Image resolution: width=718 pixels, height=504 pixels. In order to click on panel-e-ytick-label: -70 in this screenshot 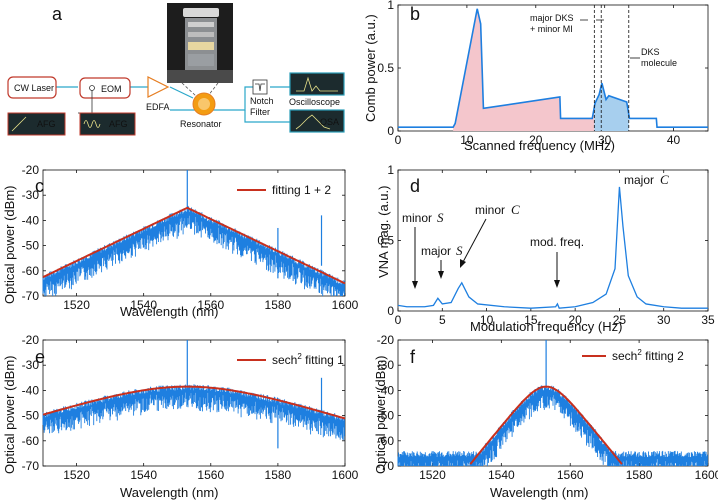, I will do `click(31, 466)`.